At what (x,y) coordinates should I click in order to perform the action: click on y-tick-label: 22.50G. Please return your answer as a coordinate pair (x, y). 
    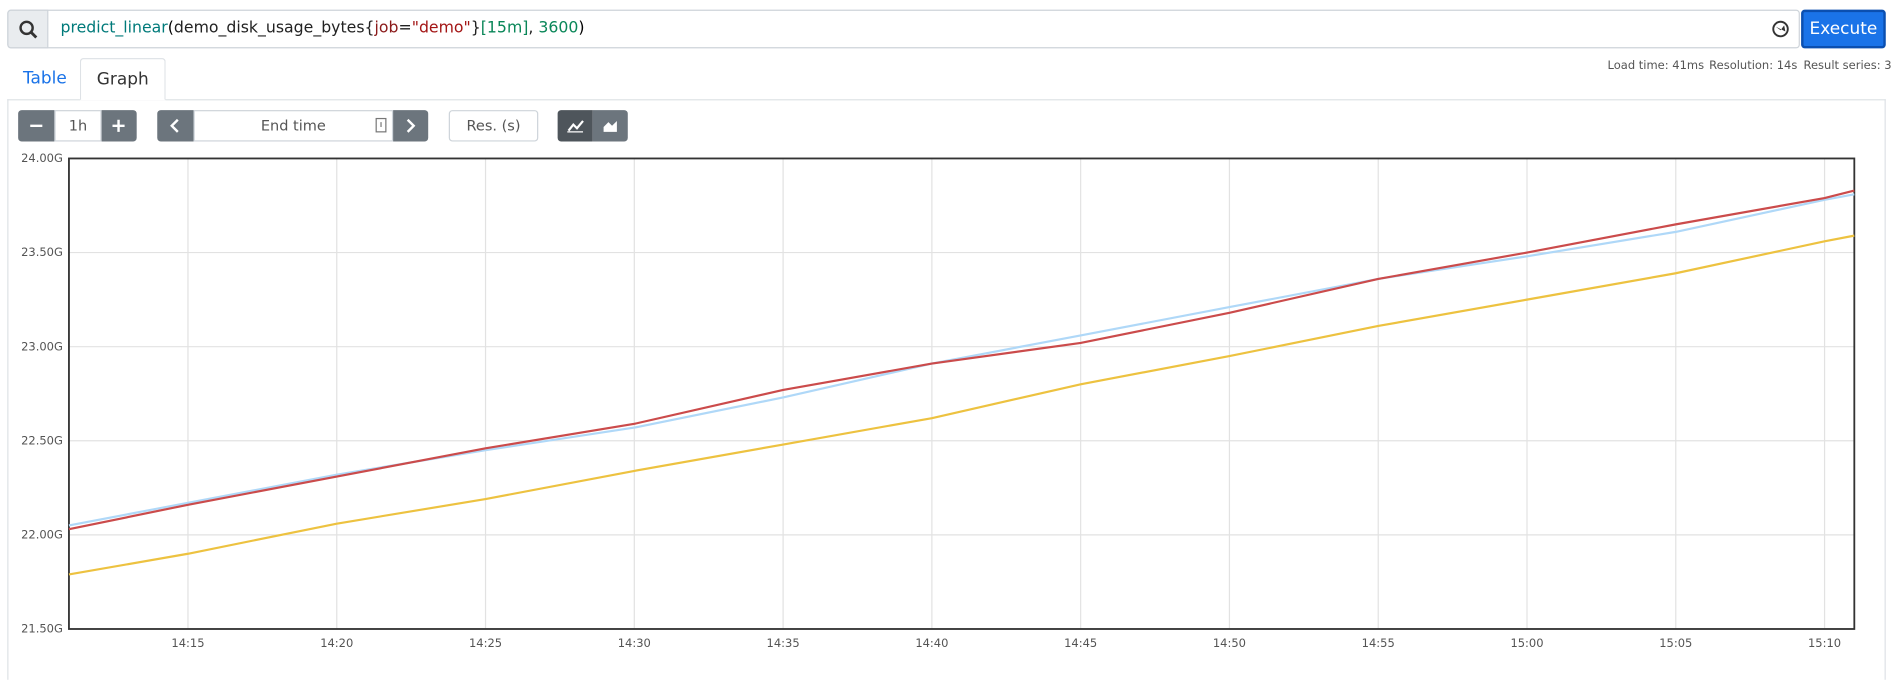
    Looking at the image, I should click on (42, 440).